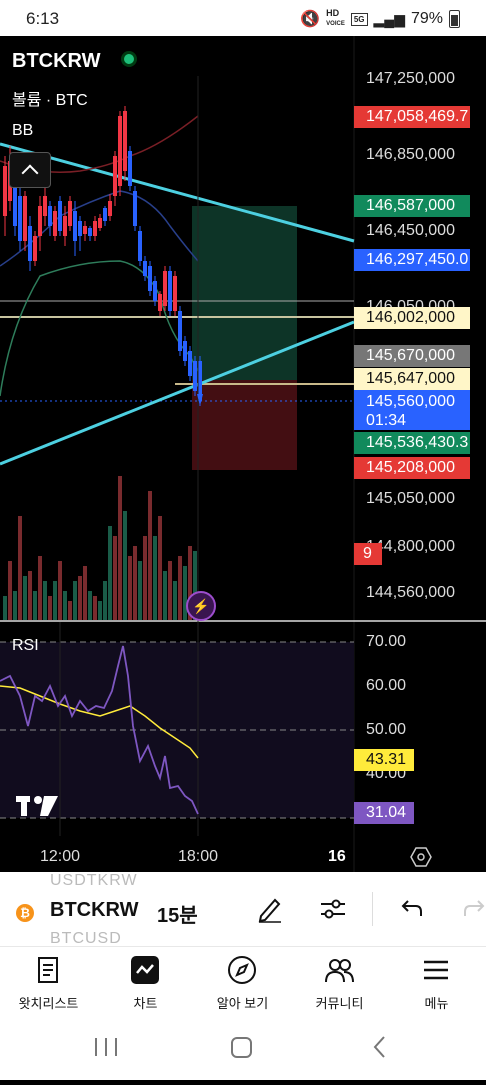 This screenshot has height=1085, width=486. Describe the element at coordinates (412, 356) in the screenshot. I see `gray-price-tag: 145,670,000` at that location.